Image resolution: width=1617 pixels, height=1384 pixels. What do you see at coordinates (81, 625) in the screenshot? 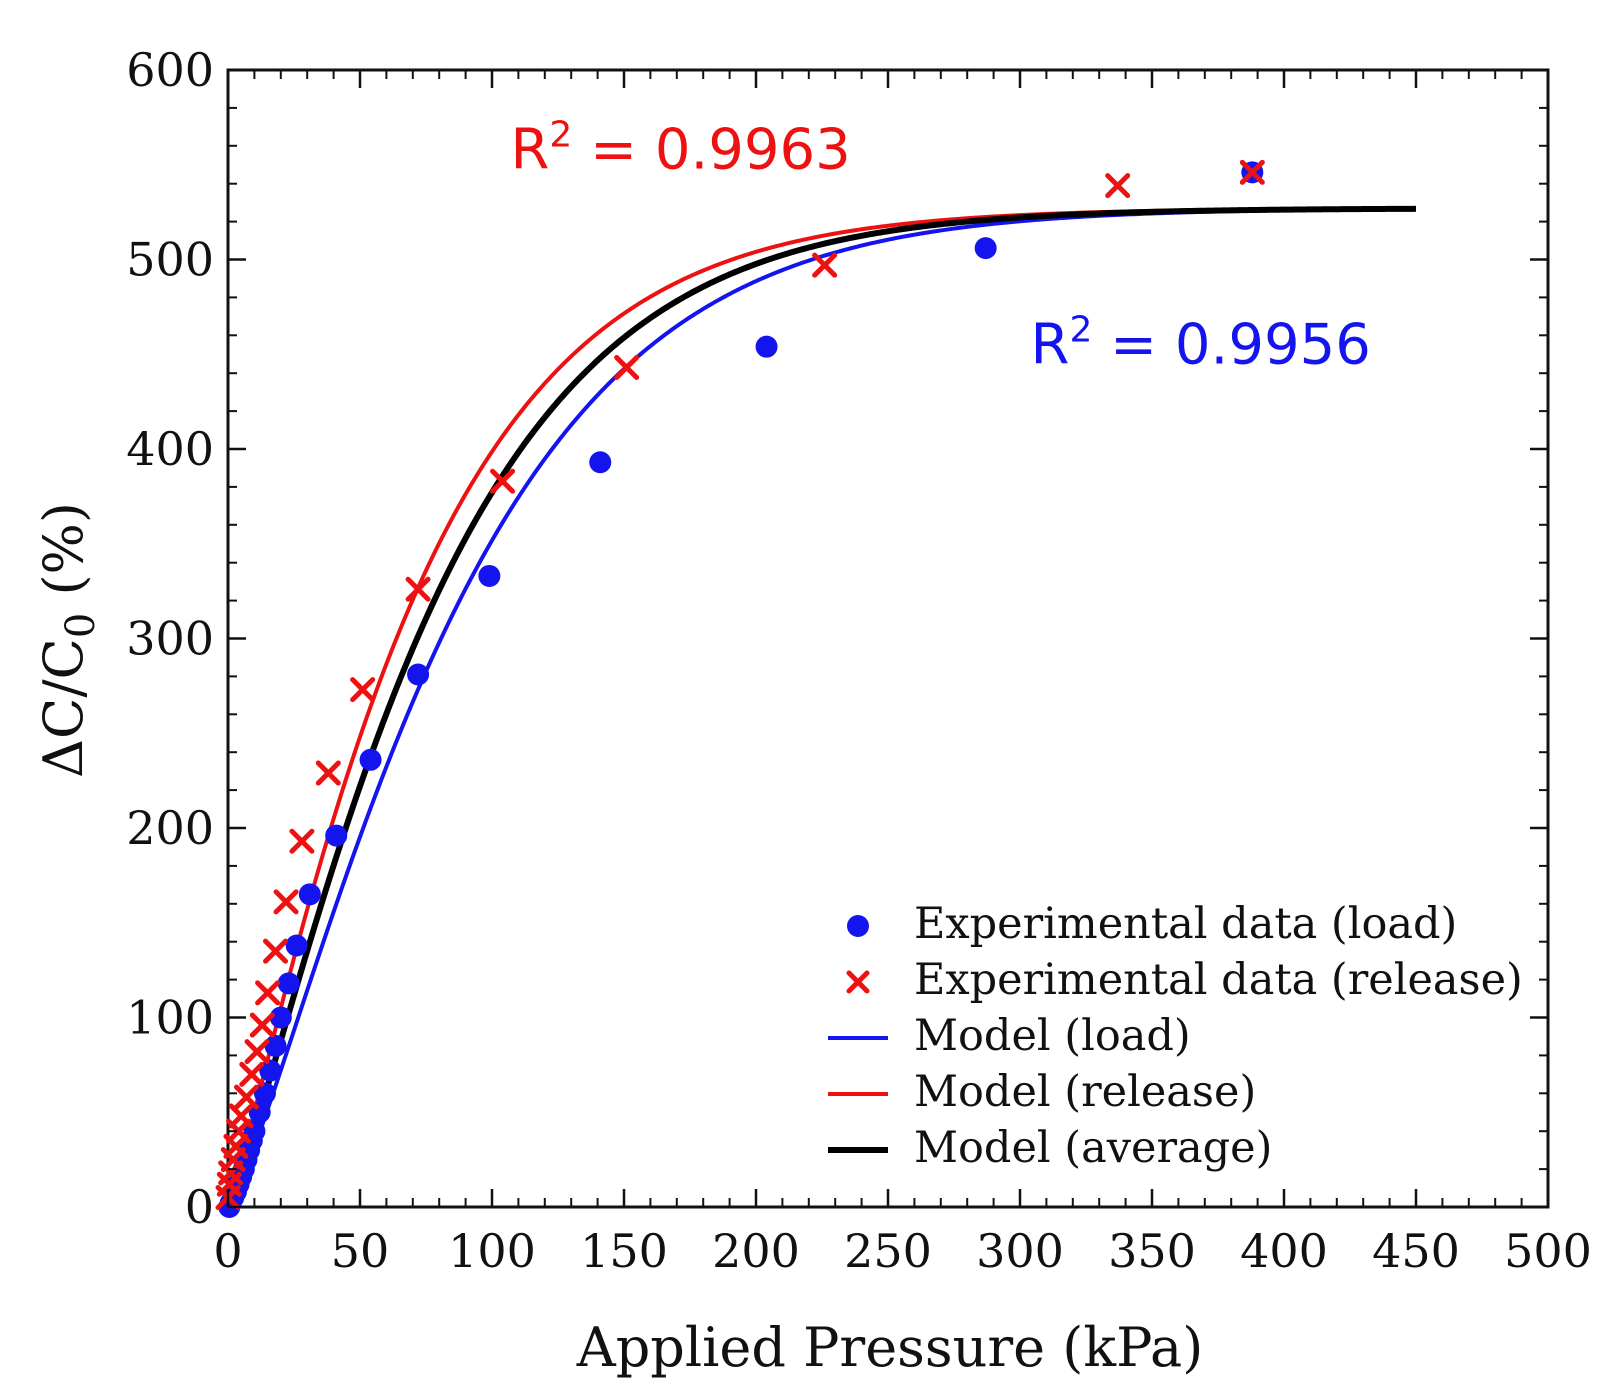
I see `y-axis-title-sub: 0` at bounding box center [81, 625].